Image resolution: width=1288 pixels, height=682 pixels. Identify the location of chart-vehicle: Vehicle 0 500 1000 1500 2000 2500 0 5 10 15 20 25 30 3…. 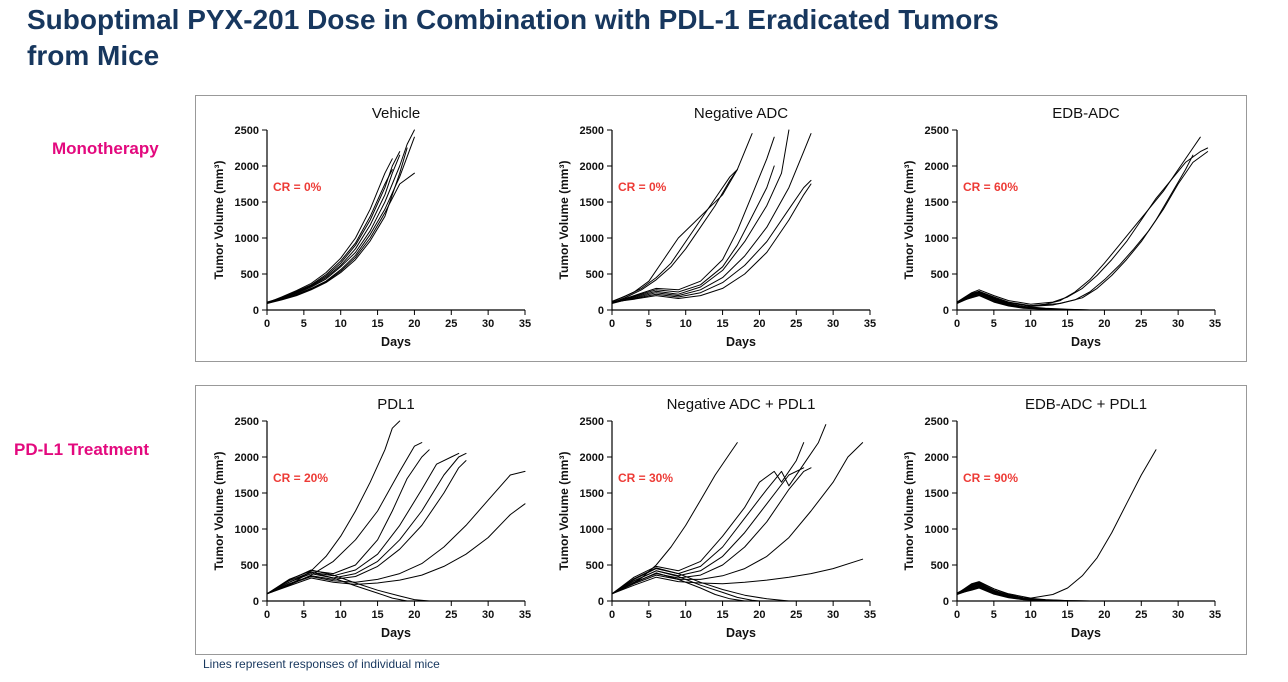
(376, 229).